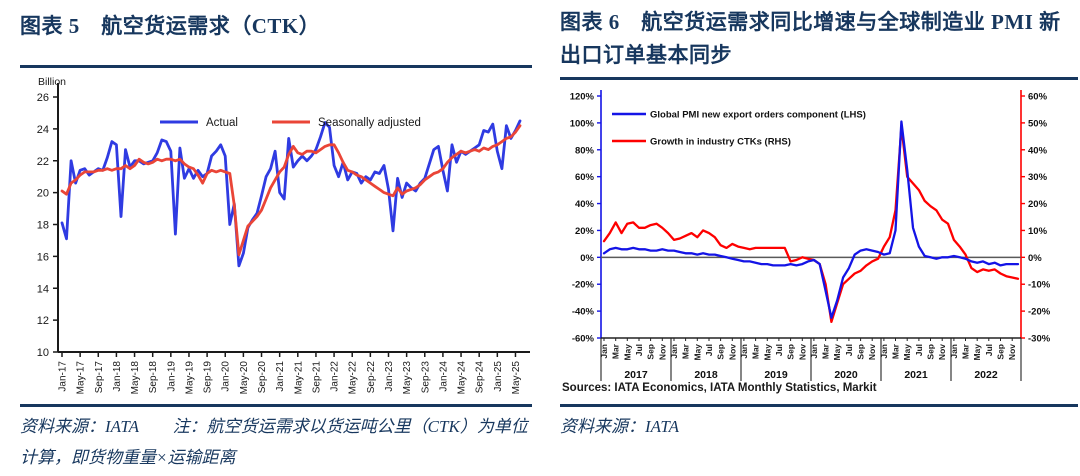 Image resolution: width=1080 pixels, height=476 pixels. I want to click on svg-text: May-17, so click(81, 378).